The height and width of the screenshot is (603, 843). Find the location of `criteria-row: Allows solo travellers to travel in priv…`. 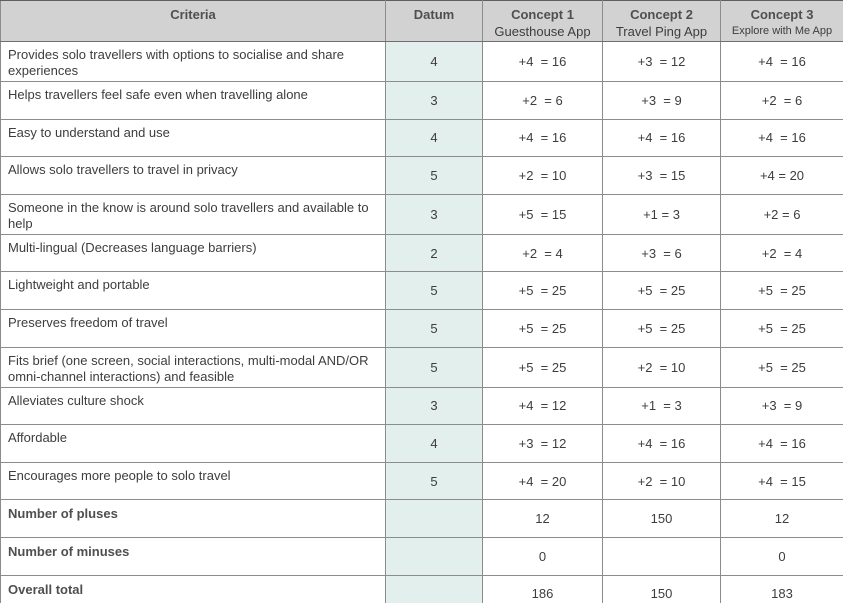

criteria-row: Allows solo travellers to travel in priv… is located at coordinates (421, 175).